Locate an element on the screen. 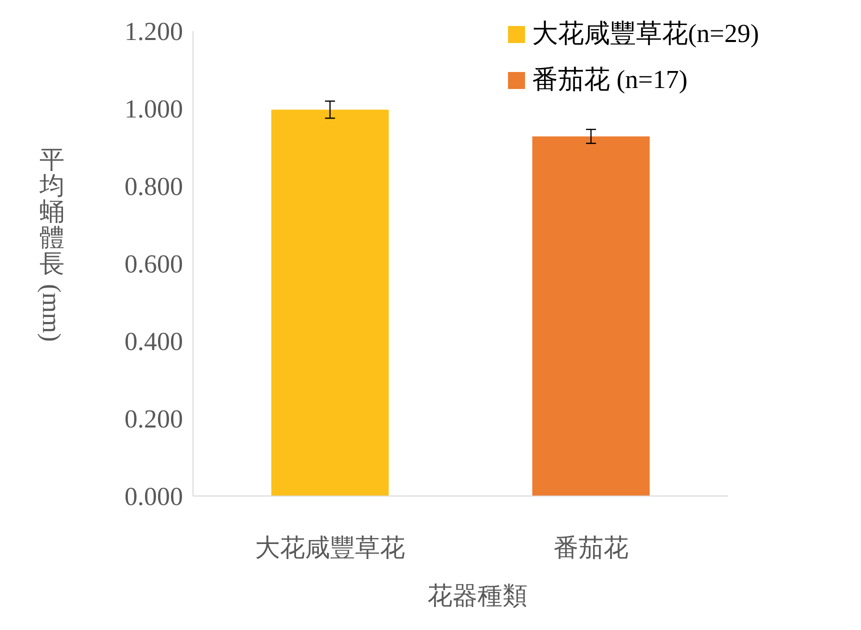 Image resolution: width=861 pixels, height=630 pixels. legend-label: 大花咸豐草花(n=29) is located at coordinates (645, 33).